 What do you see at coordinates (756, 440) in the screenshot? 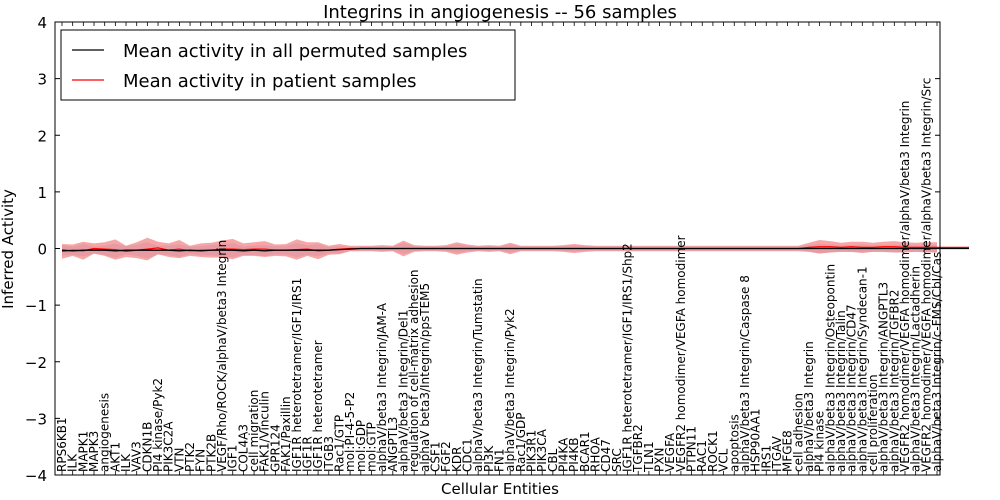
I see `x-tick-label: HSP90AA1` at bounding box center [756, 440].